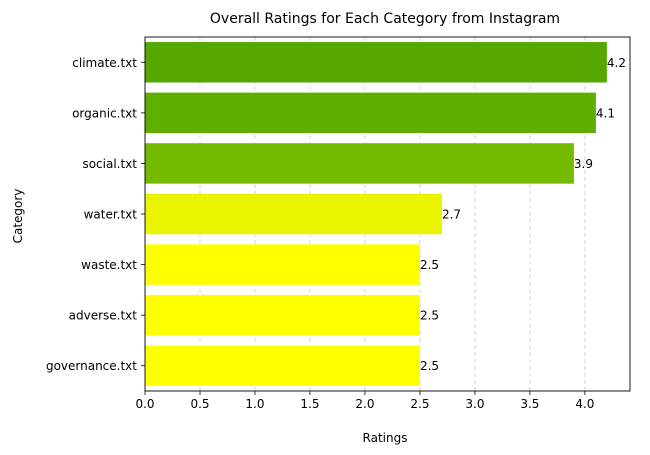 This screenshot has height=455, width=650. Describe the element at coordinates (109, 164) in the screenshot. I see `y-tick-label: social.txt` at that location.